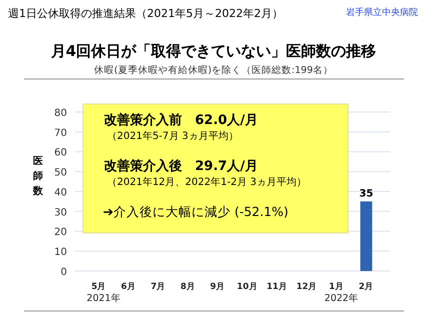 The image size is (427, 320). Describe the element at coordinates (213, 70) in the screenshot. I see `chart-subtitle: 休暇(夏季休暇や有給休暇)を除く（医師総数:199名）` at that location.